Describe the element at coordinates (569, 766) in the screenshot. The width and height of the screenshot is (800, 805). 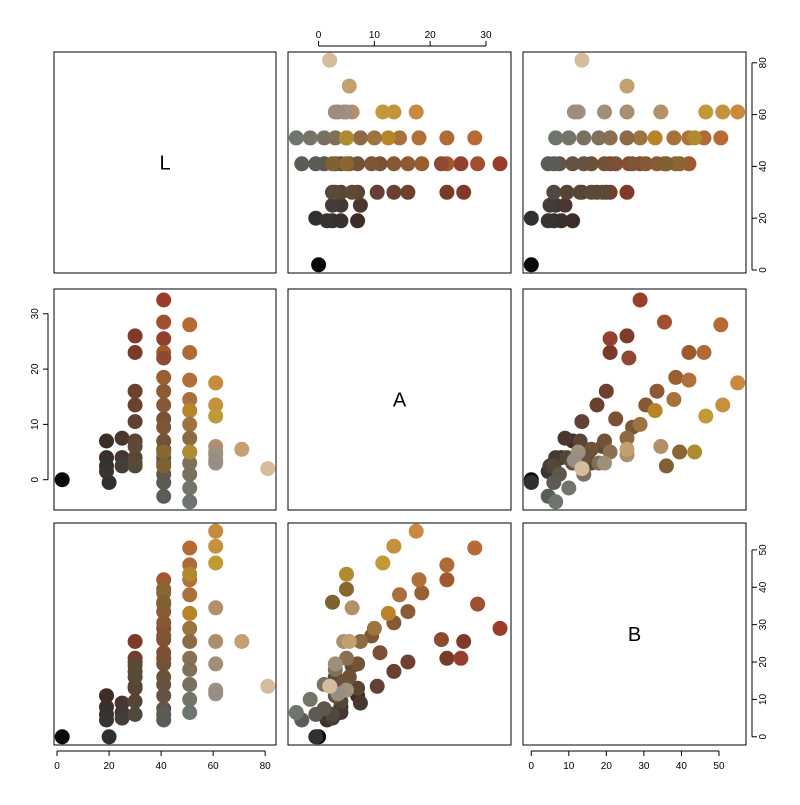
I see `tick-label: 10` at that location.